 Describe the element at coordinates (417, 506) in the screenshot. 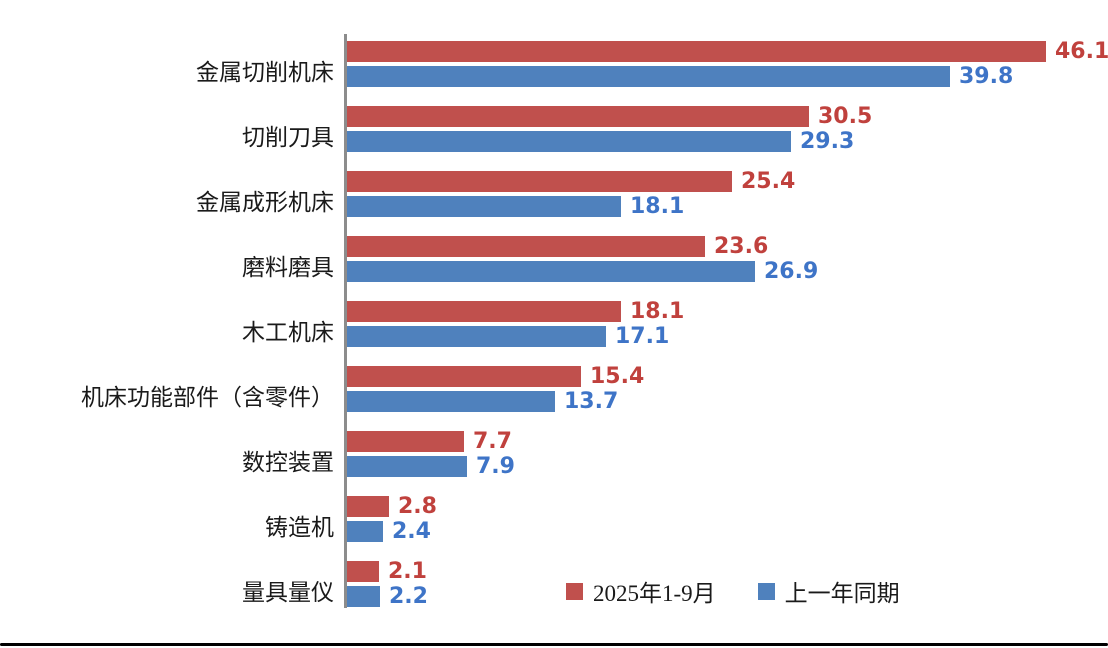

I see `value-label-current-period: 2.8` at that location.